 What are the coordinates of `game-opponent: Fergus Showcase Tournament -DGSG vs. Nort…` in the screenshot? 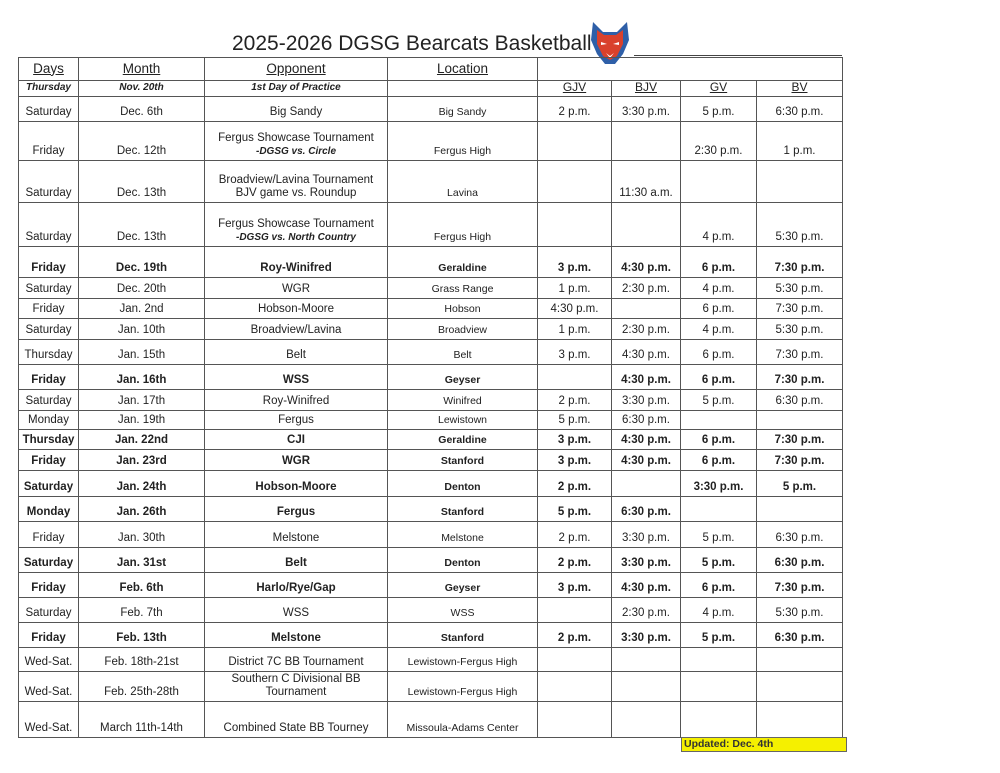 It's located at (296, 224).